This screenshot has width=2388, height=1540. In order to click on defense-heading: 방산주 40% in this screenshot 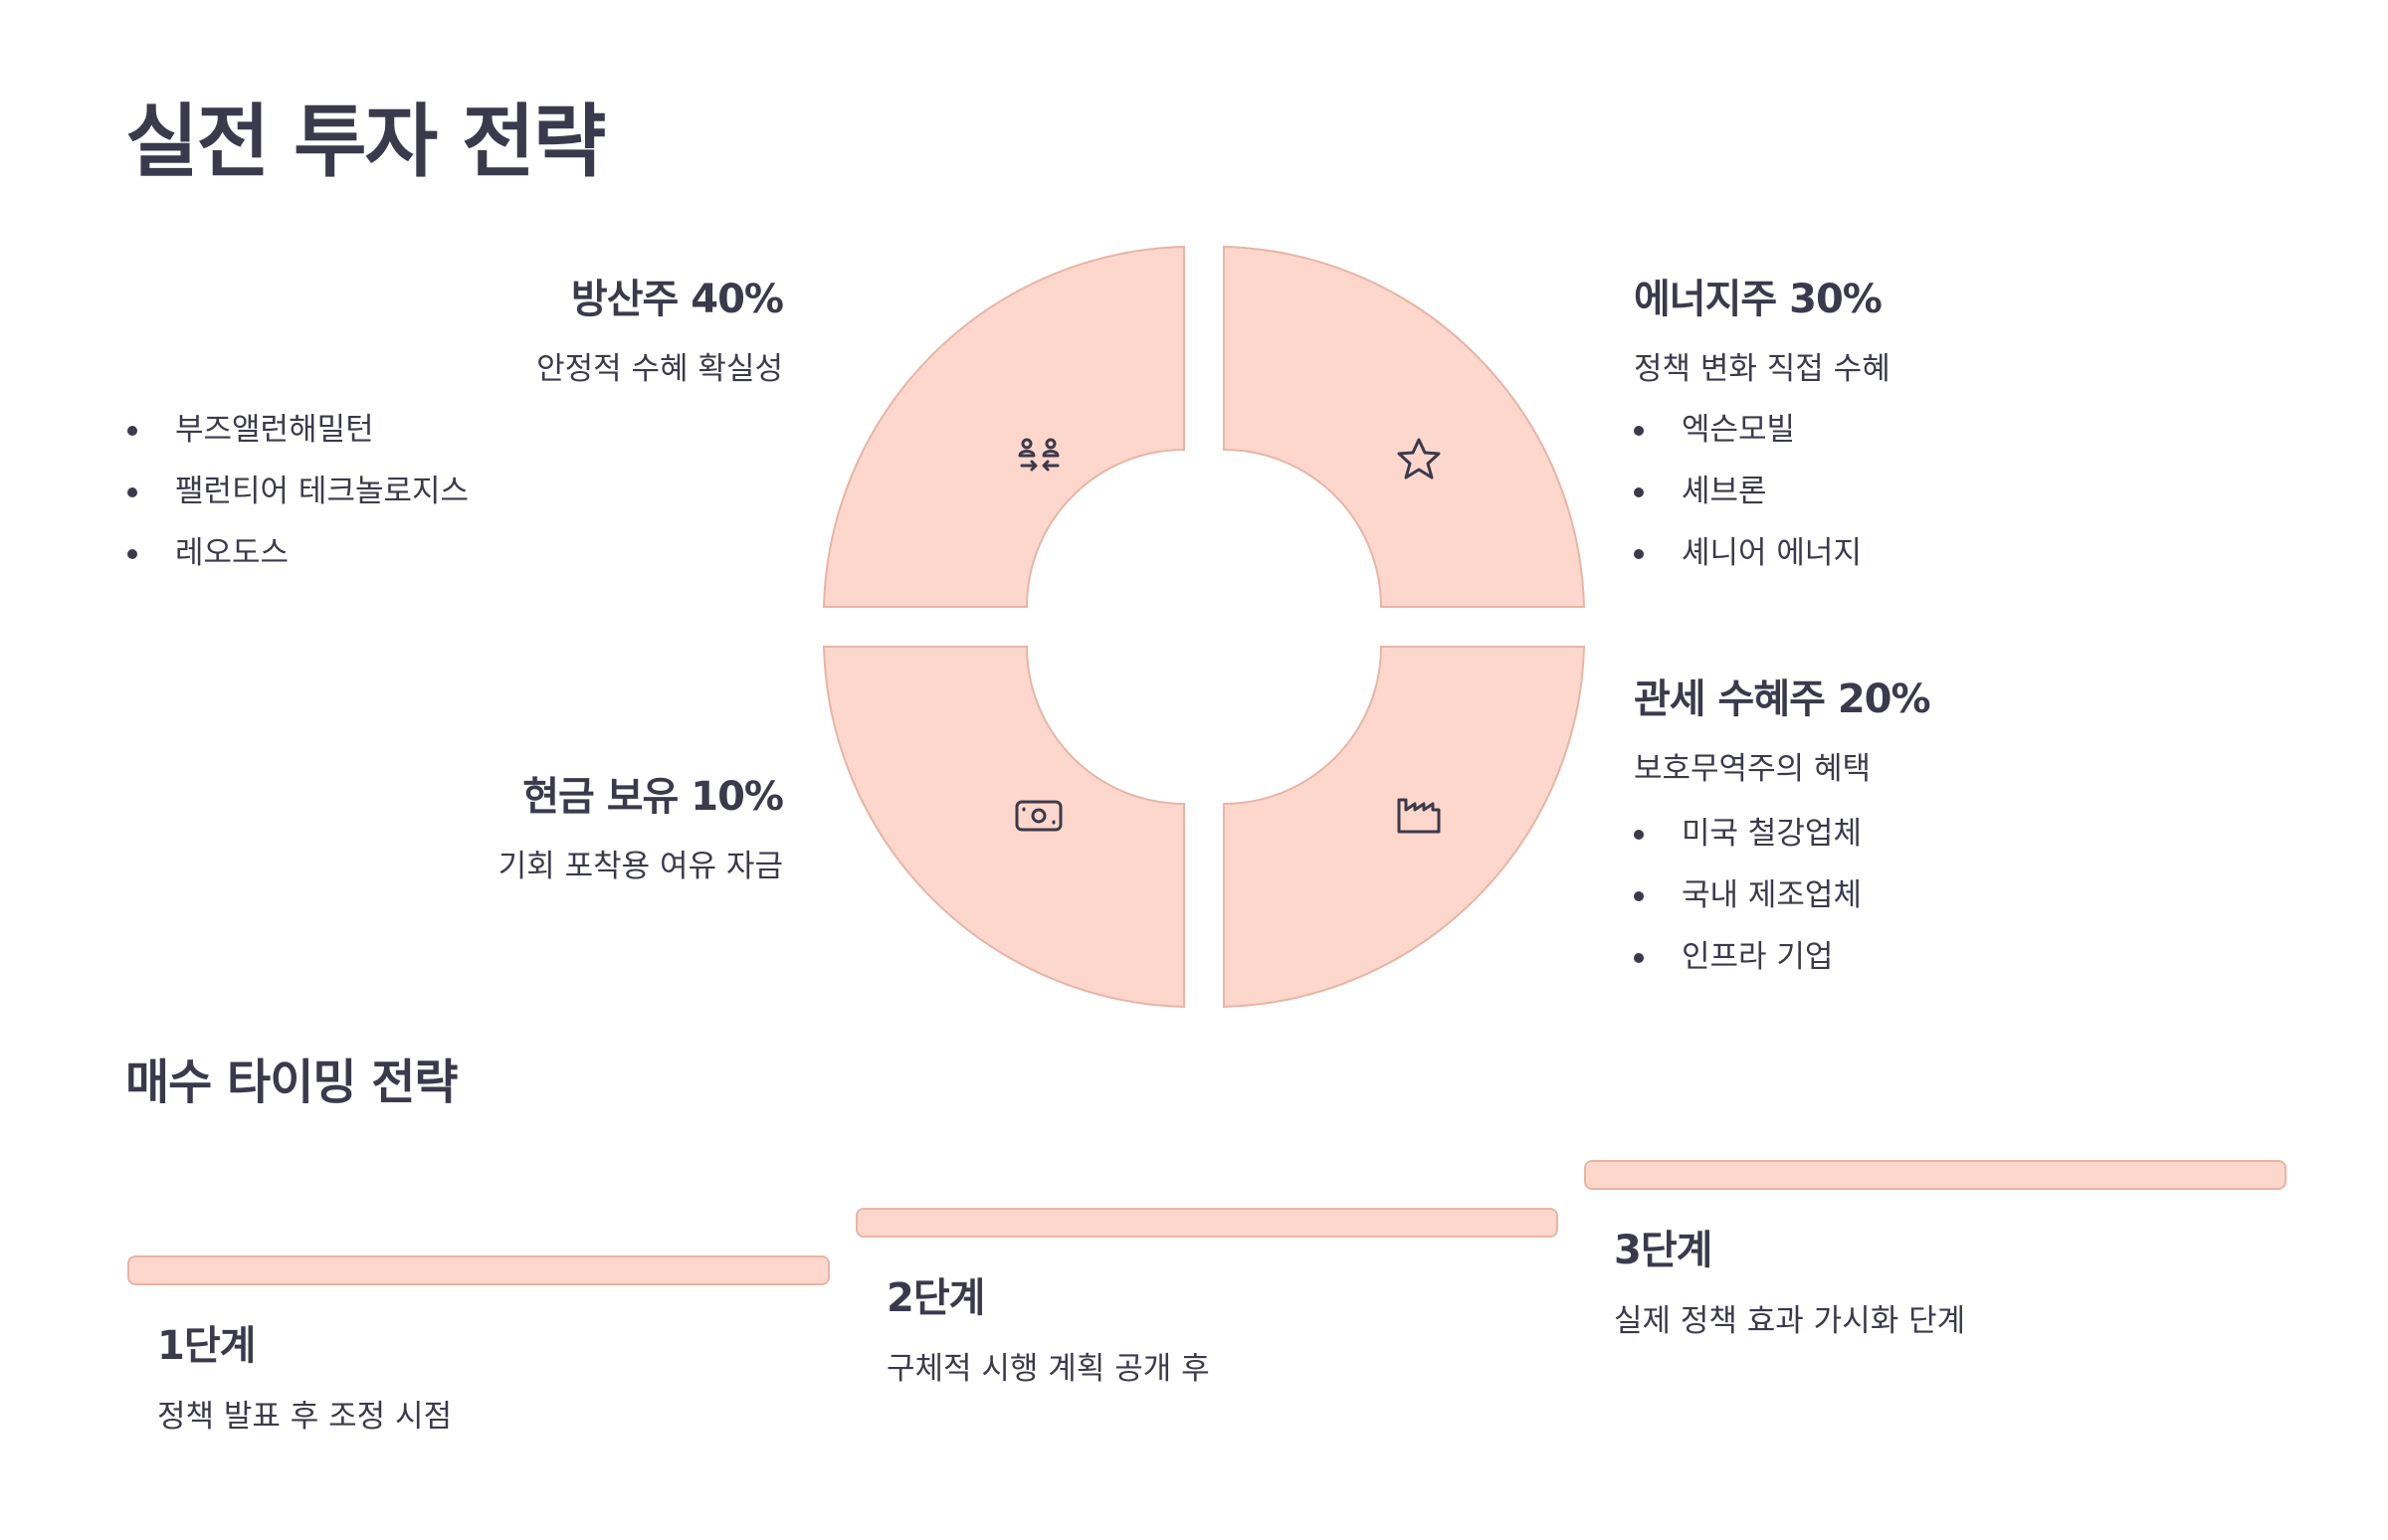, I will do `click(677, 299)`.